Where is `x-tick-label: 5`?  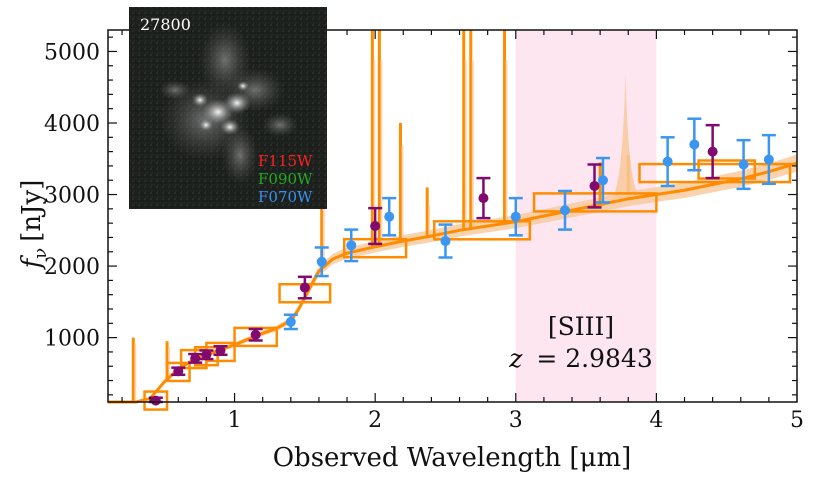 x-tick-label: 5 is located at coordinates (797, 420).